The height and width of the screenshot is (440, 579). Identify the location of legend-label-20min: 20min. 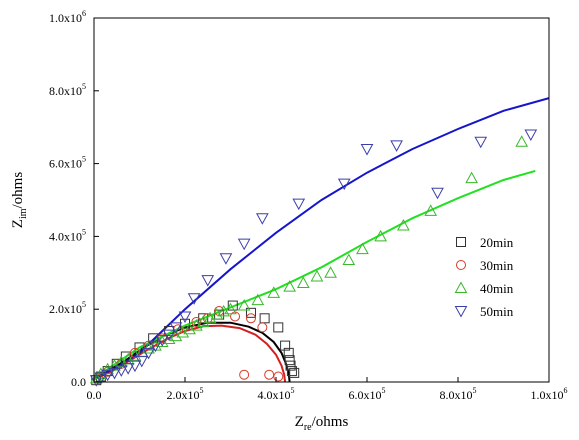
(497, 242).